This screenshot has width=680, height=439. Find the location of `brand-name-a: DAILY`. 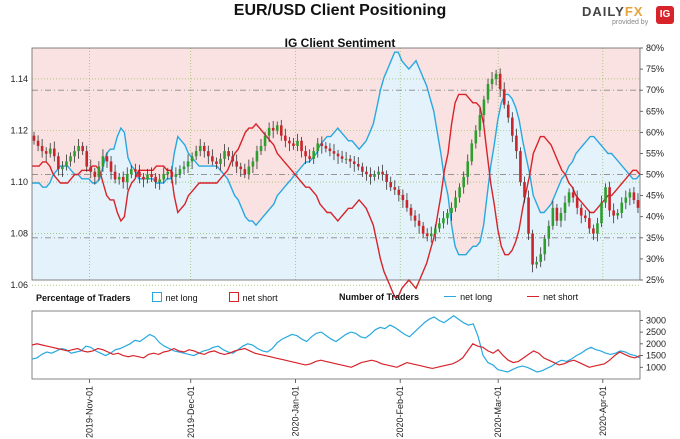

brand-name-a: DAILY is located at coordinates (603, 11).